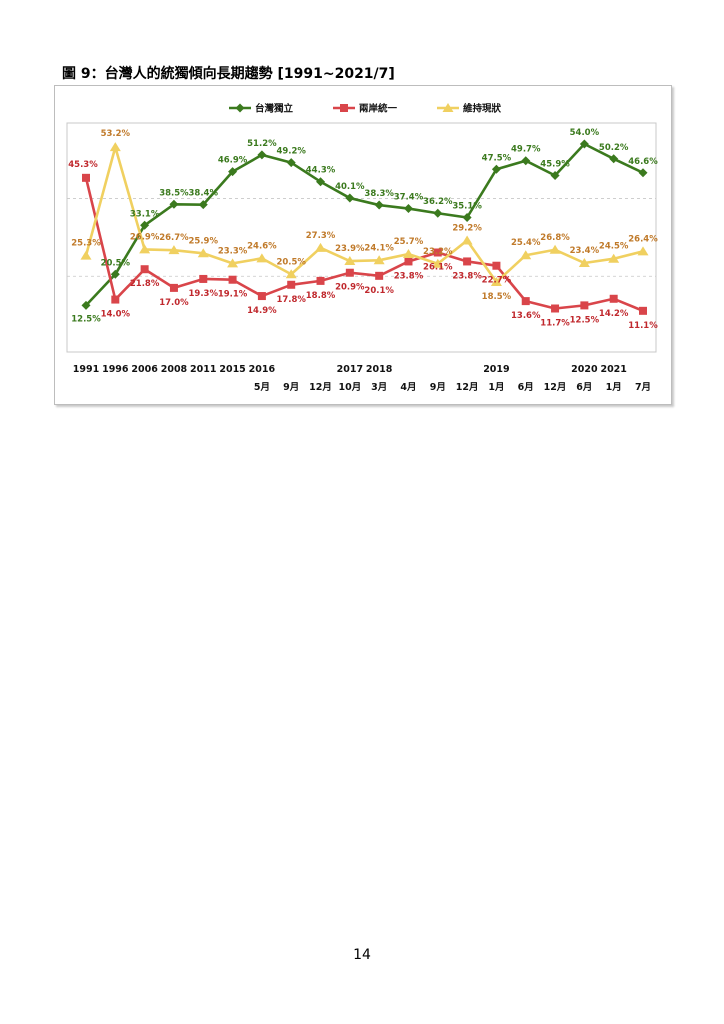 The height and width of the screenshot is (1024, 724). What do you see at coordinates (614, 247) in the screenshot?
I see `data-label: 24.5%` at bounding box center [614, 247].